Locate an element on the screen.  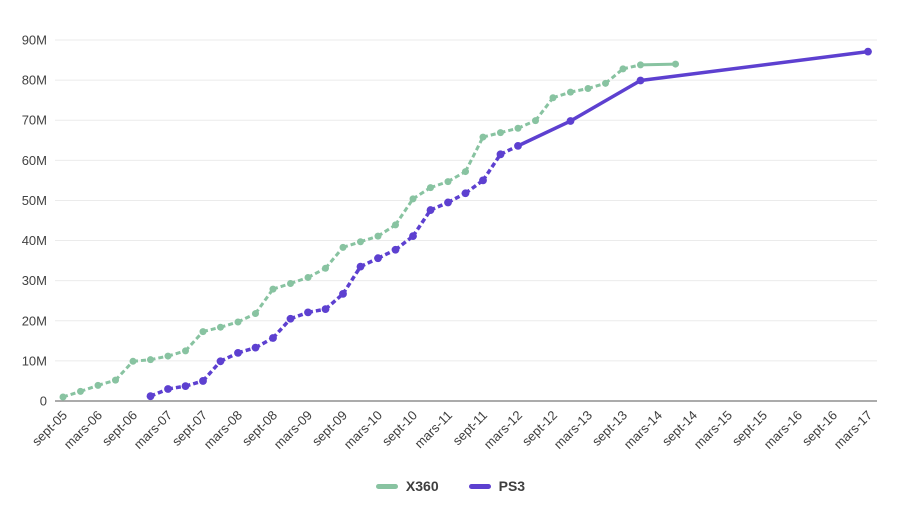
legend-item-x360: X360 is located at coordinates (407, 486).